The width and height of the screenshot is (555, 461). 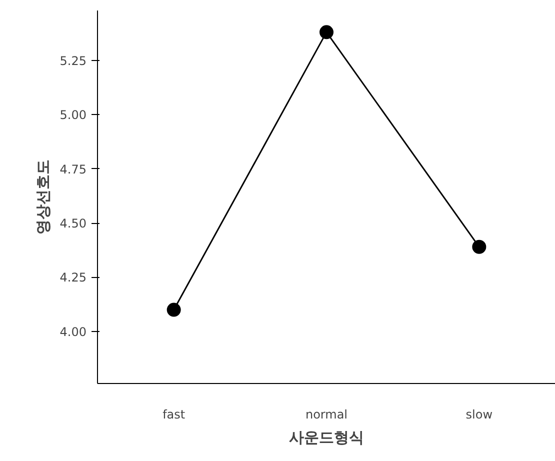 What do you see at coordinates (73, 277) in the screenshot?
I see `y-tick-label: 4.25` at bounding box center [73, 277].